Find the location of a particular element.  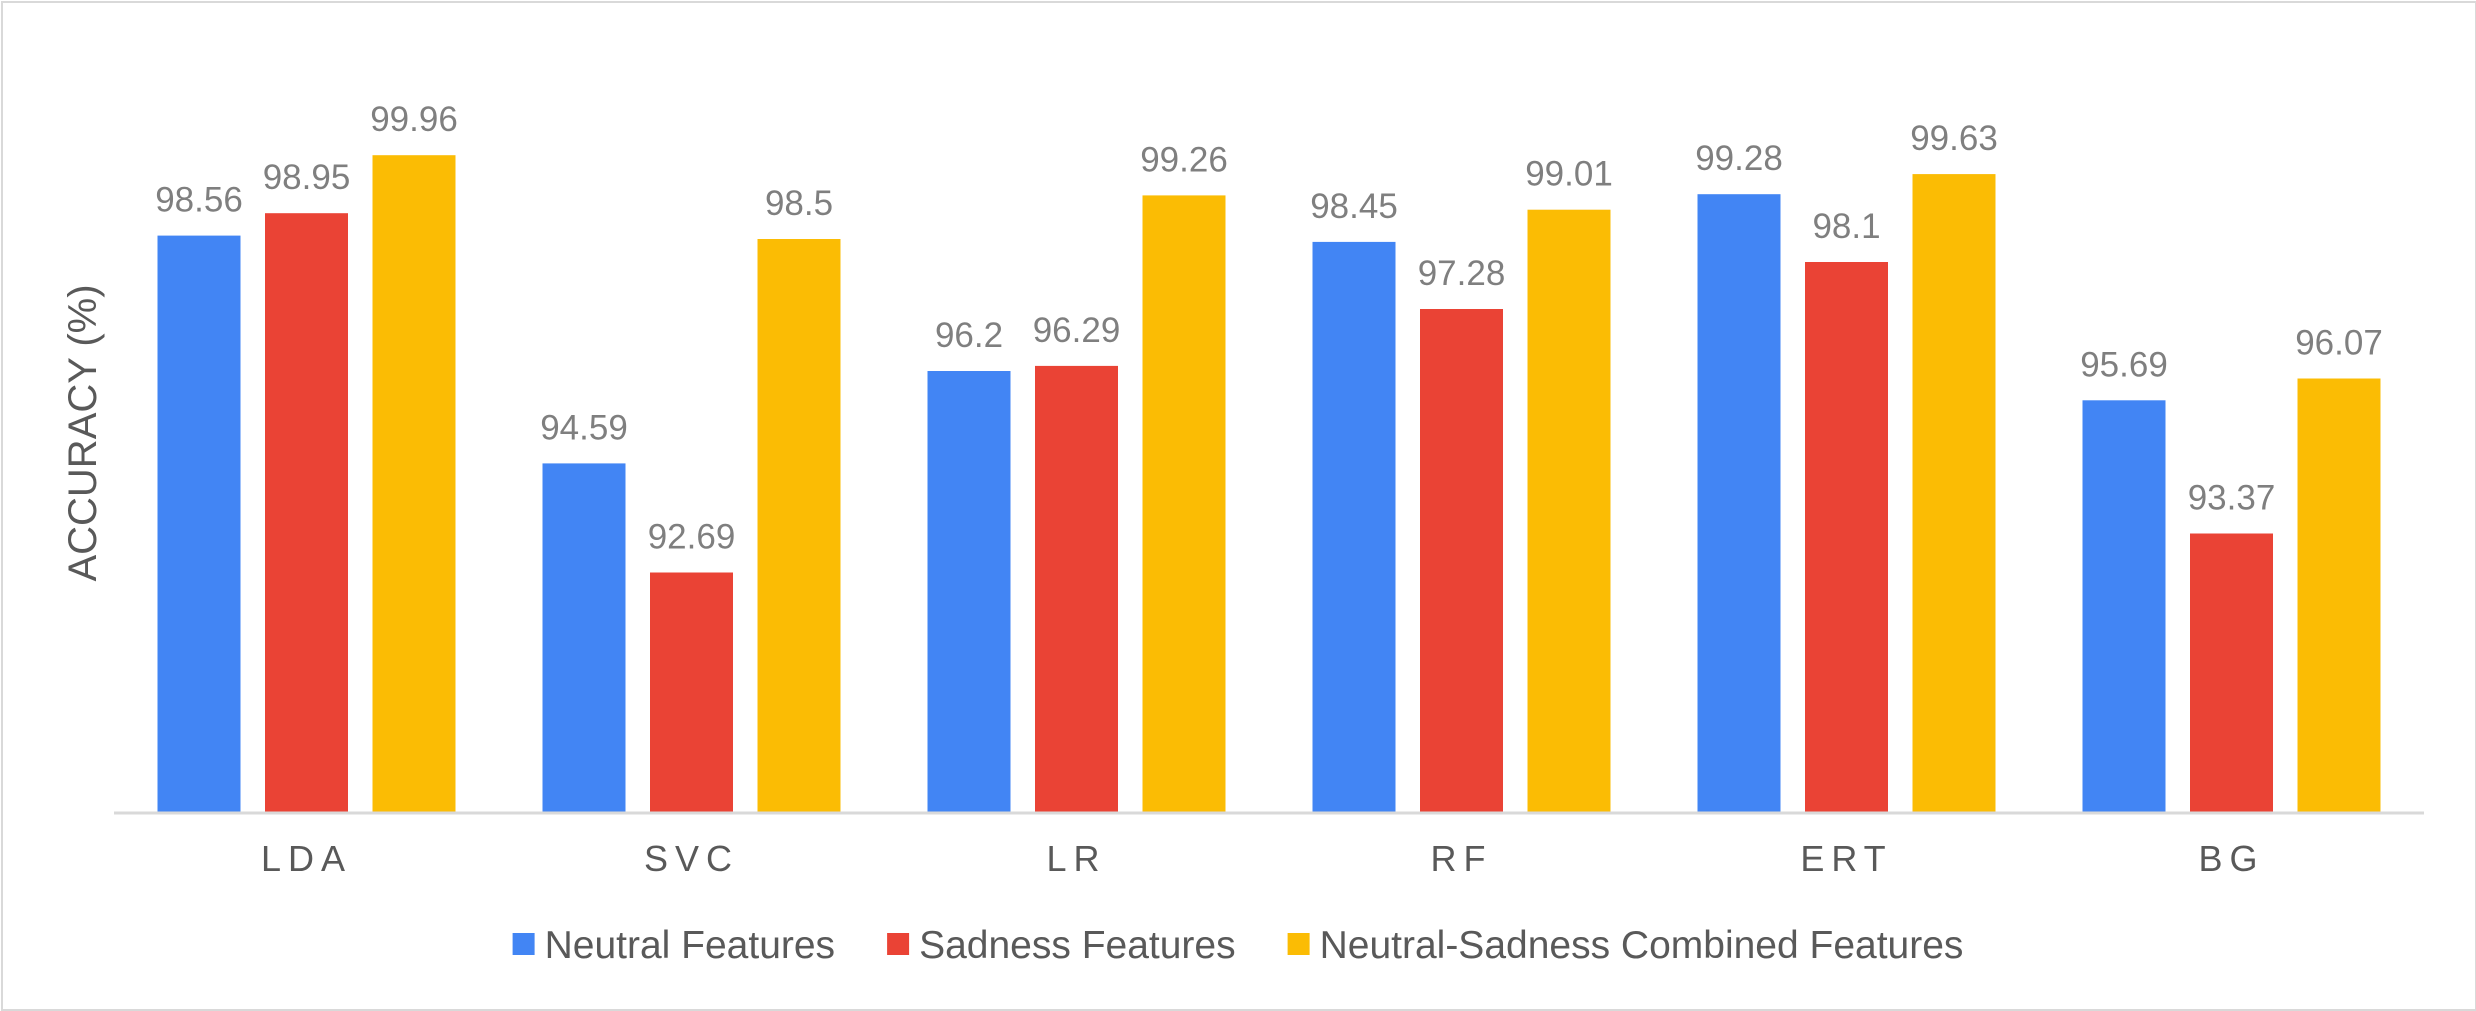

data-label: 98.95 is located at coordinates (307, 177).